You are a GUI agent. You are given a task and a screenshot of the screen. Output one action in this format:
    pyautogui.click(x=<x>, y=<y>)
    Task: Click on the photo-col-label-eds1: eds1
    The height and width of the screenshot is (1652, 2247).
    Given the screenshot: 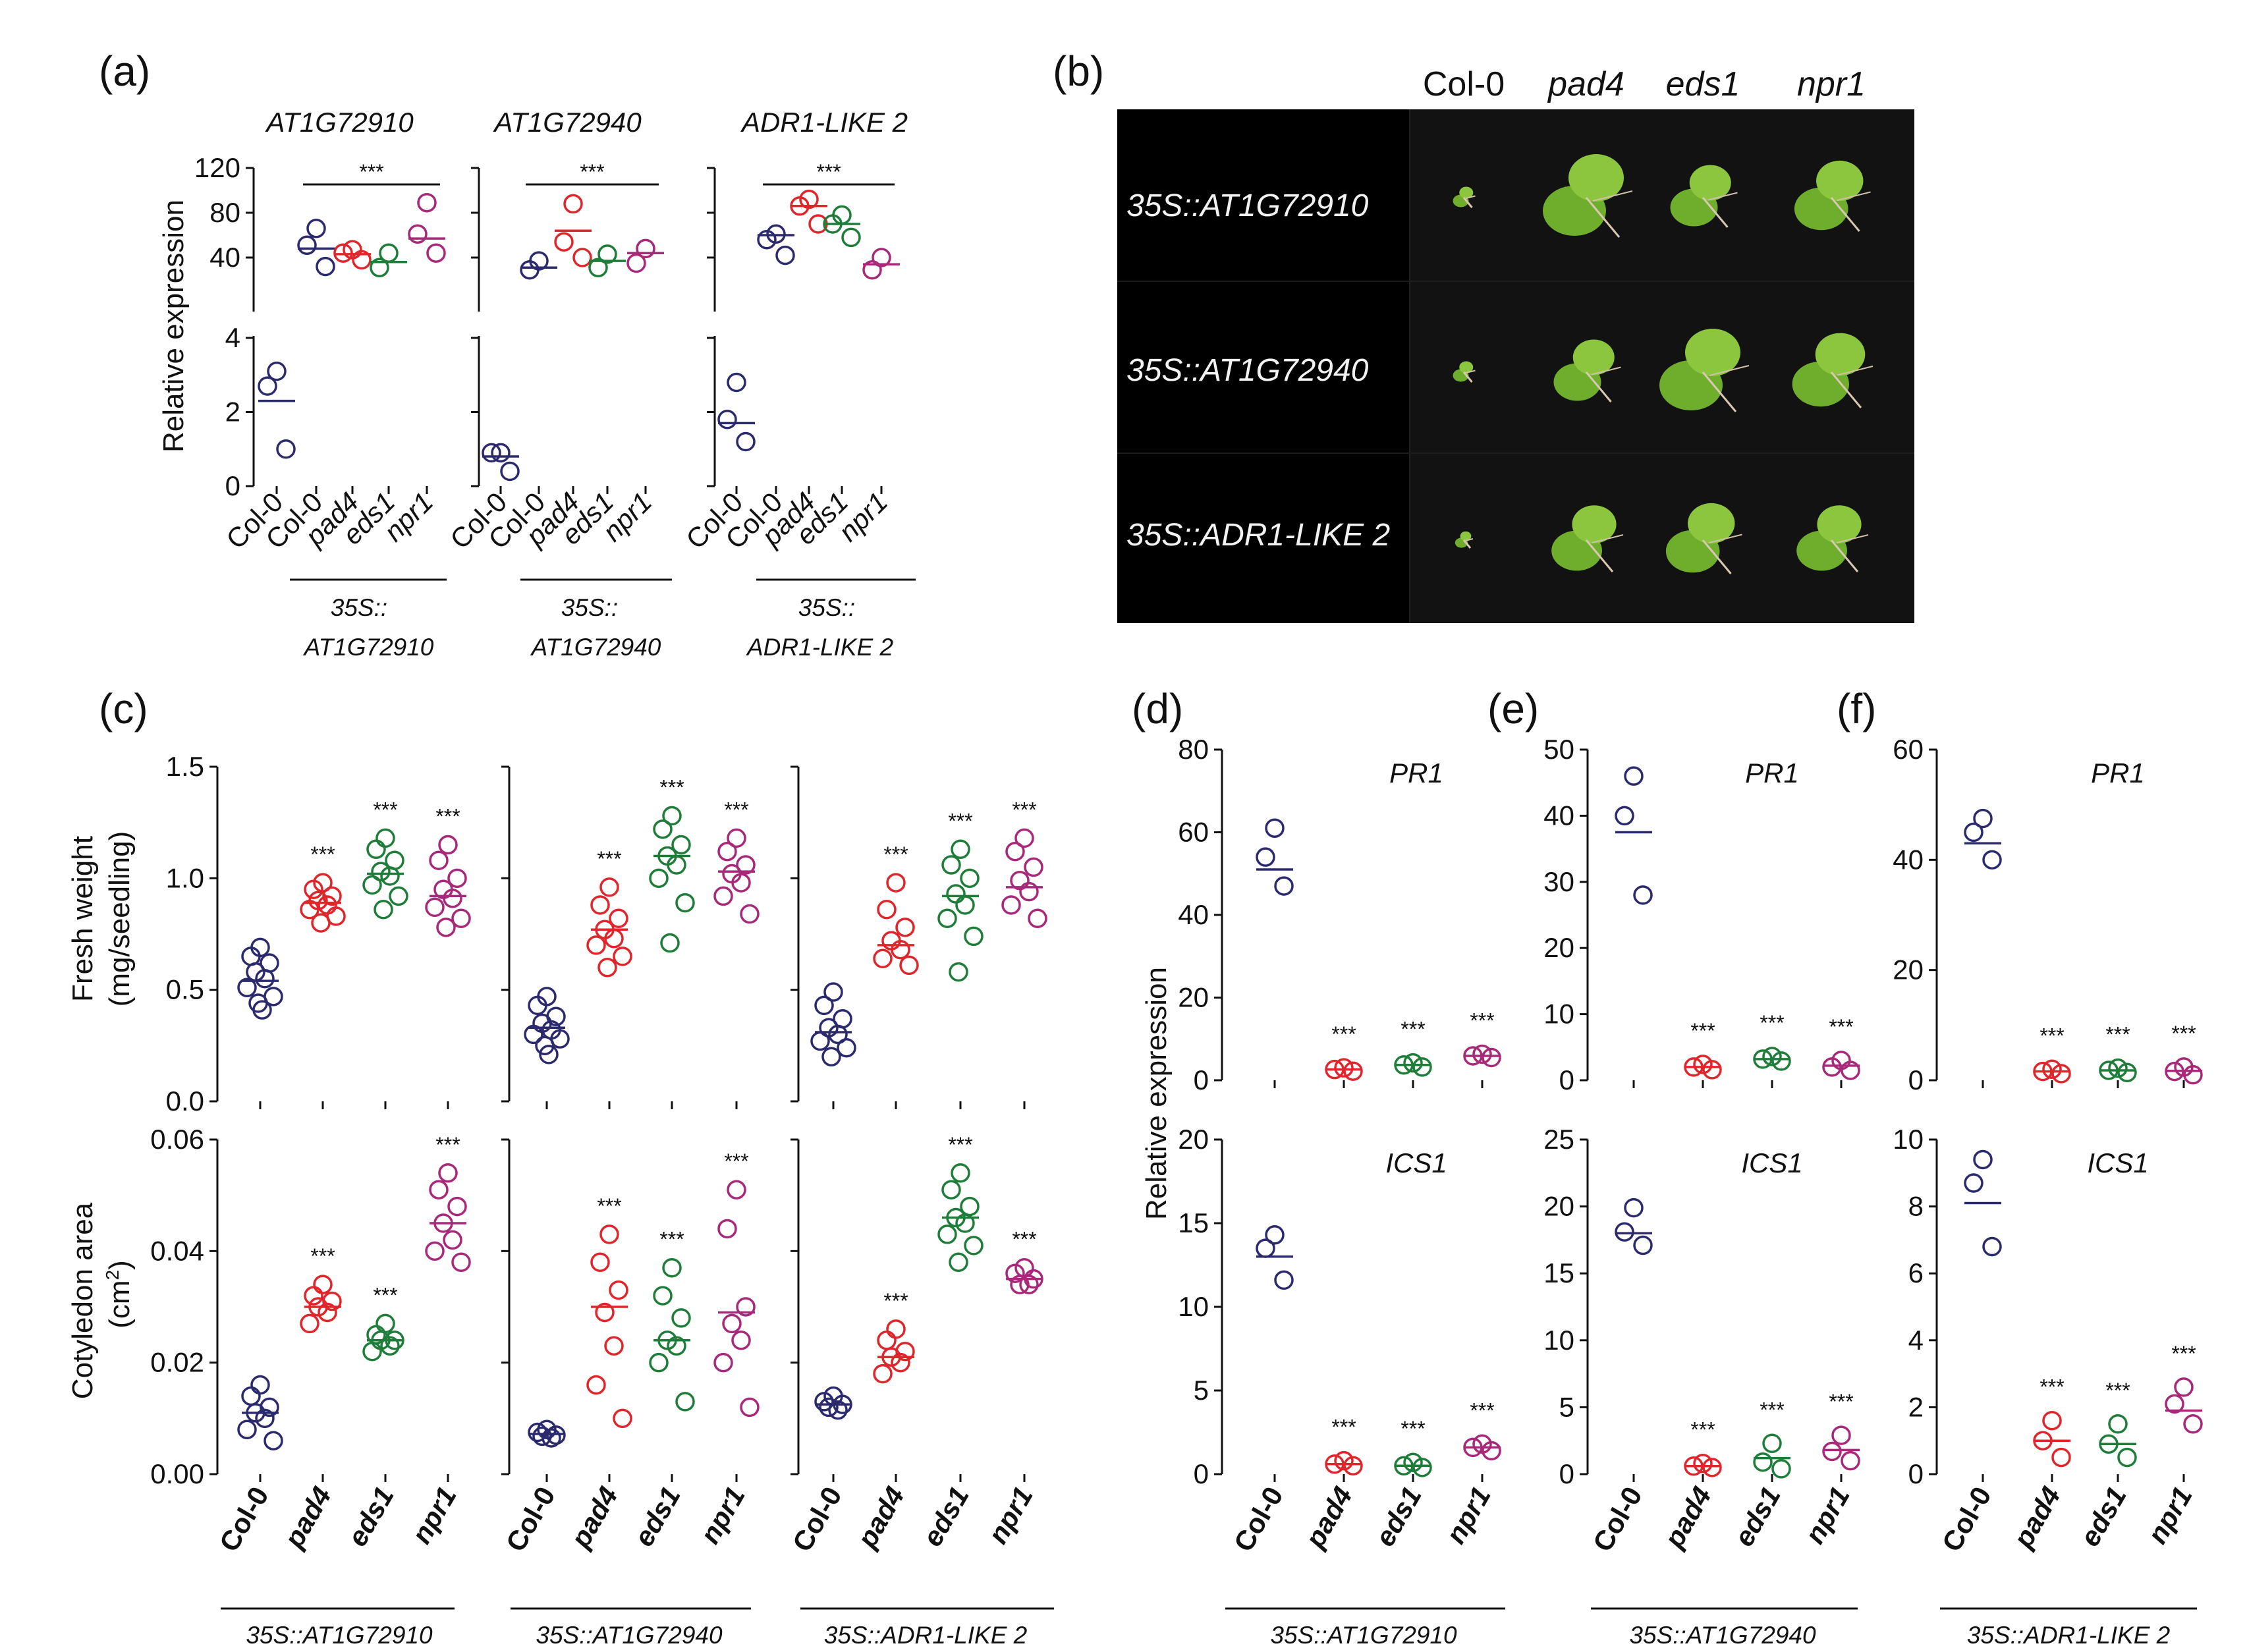 What is the action you would take?
    pyautogui.click(x=1703, y=84)
    